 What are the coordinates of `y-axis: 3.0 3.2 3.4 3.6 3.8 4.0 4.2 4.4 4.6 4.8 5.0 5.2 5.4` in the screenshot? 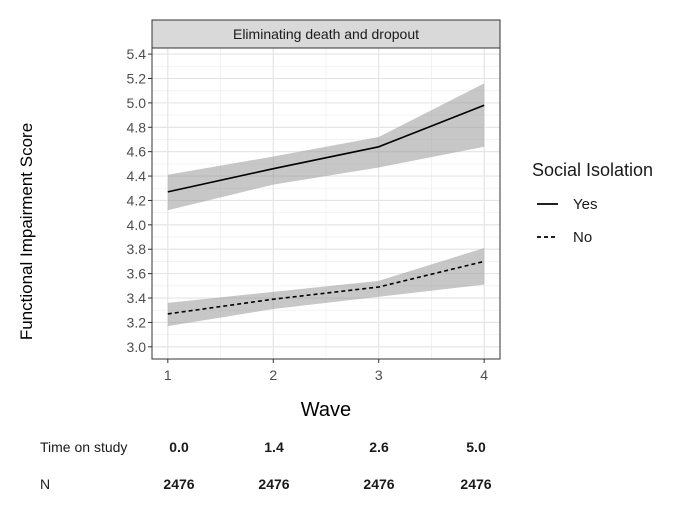 It's located at (139, 200).